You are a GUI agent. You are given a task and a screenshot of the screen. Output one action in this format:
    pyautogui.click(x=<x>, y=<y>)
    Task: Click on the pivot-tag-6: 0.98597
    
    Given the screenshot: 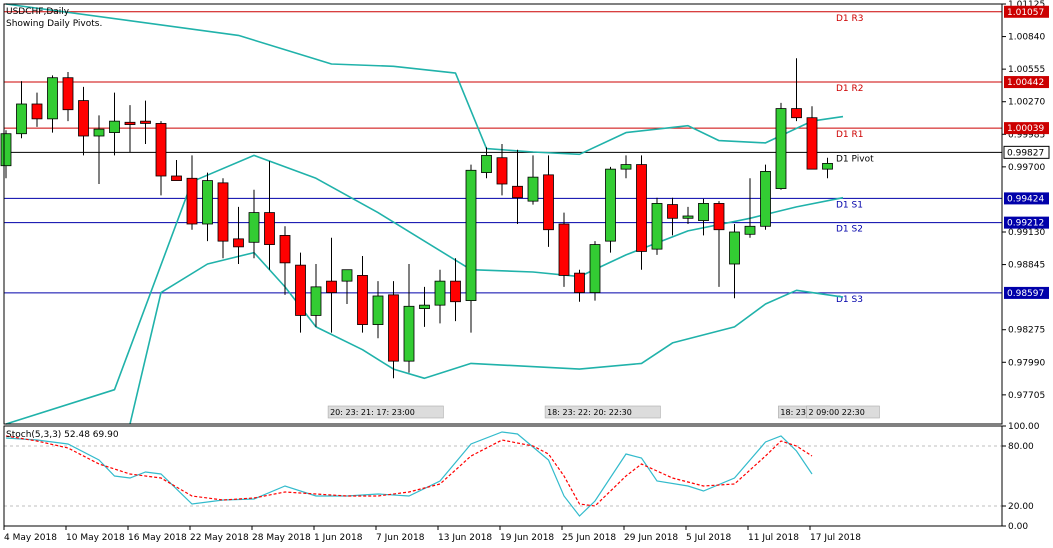 What is the action you would take?
    pyautogui.click(x=1026, y=292)
    